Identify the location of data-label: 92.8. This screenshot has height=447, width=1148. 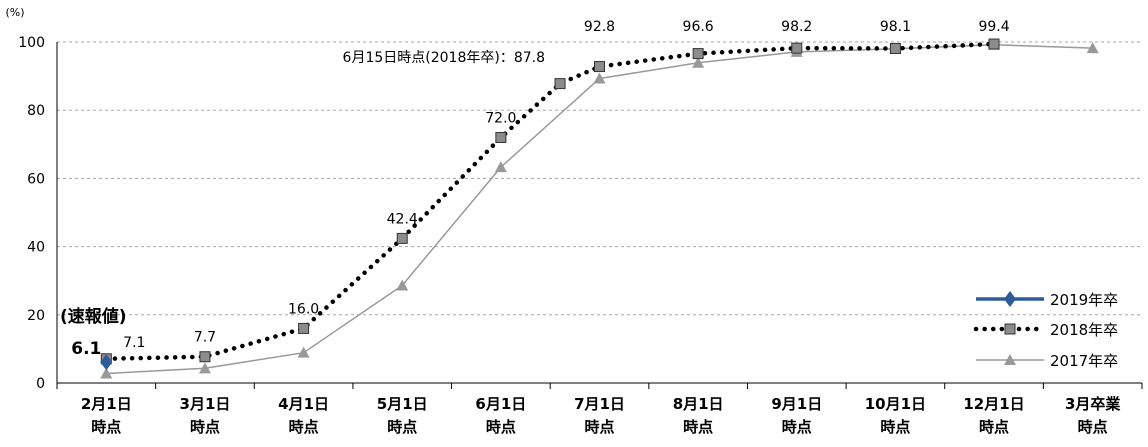
(599, 27).